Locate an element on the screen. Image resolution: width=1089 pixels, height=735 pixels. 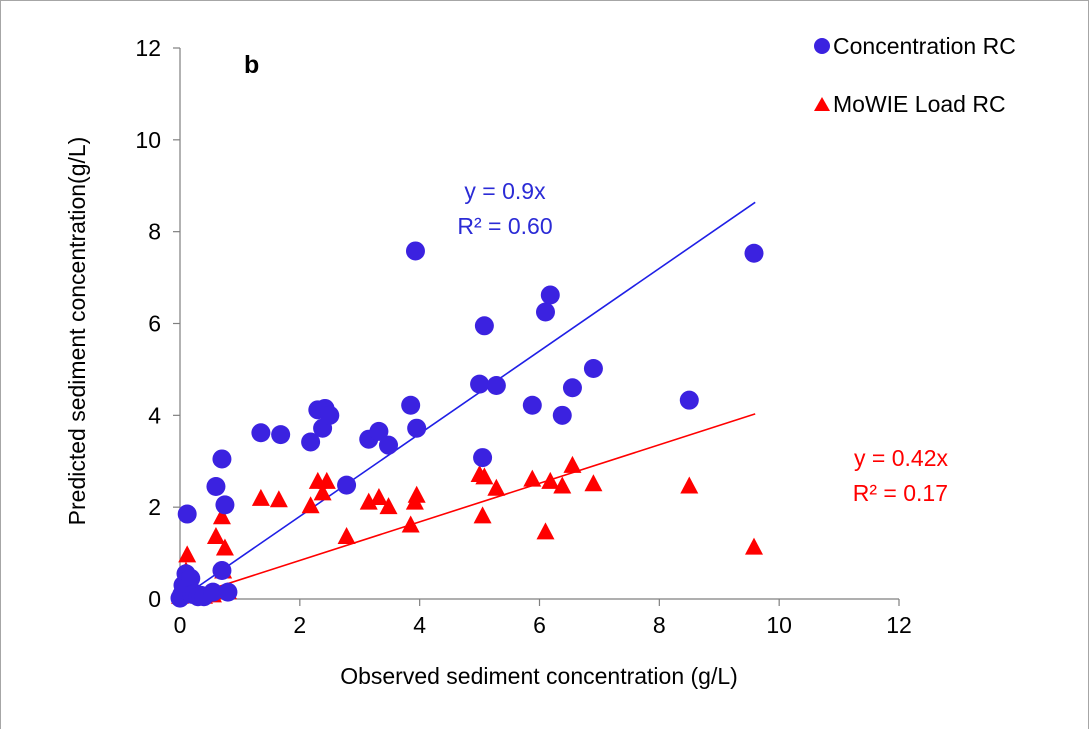
legend: Concentration RC MoWIE Load RC is located at coordinates (915, 75).